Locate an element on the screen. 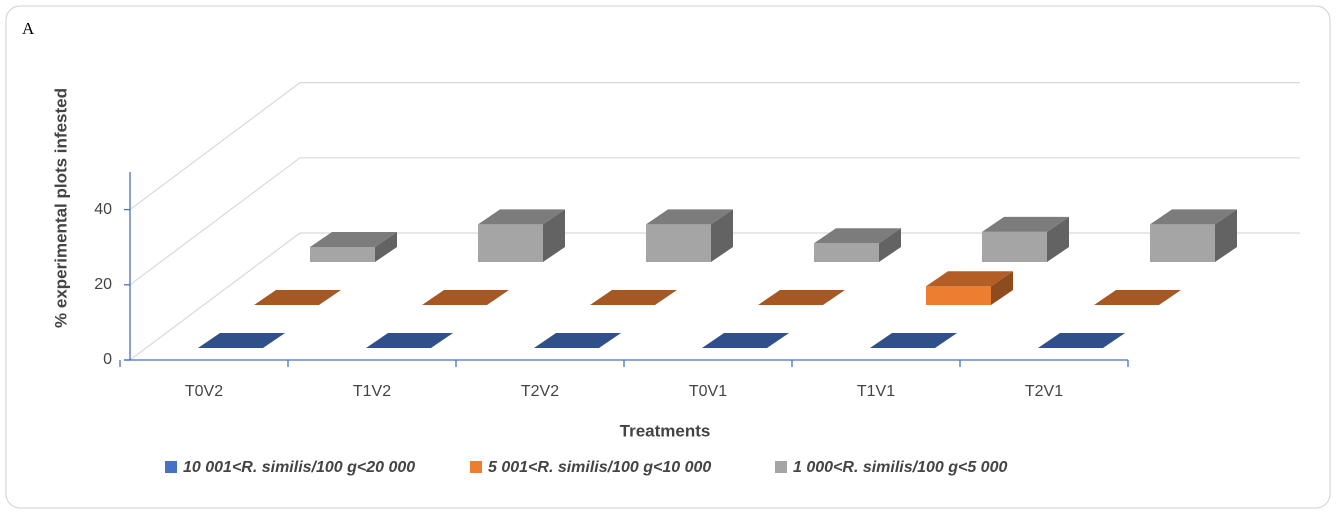 This screenshot has width=1336, height=519. x-tick-label: T1V1 is located at coordinates (876, 391).